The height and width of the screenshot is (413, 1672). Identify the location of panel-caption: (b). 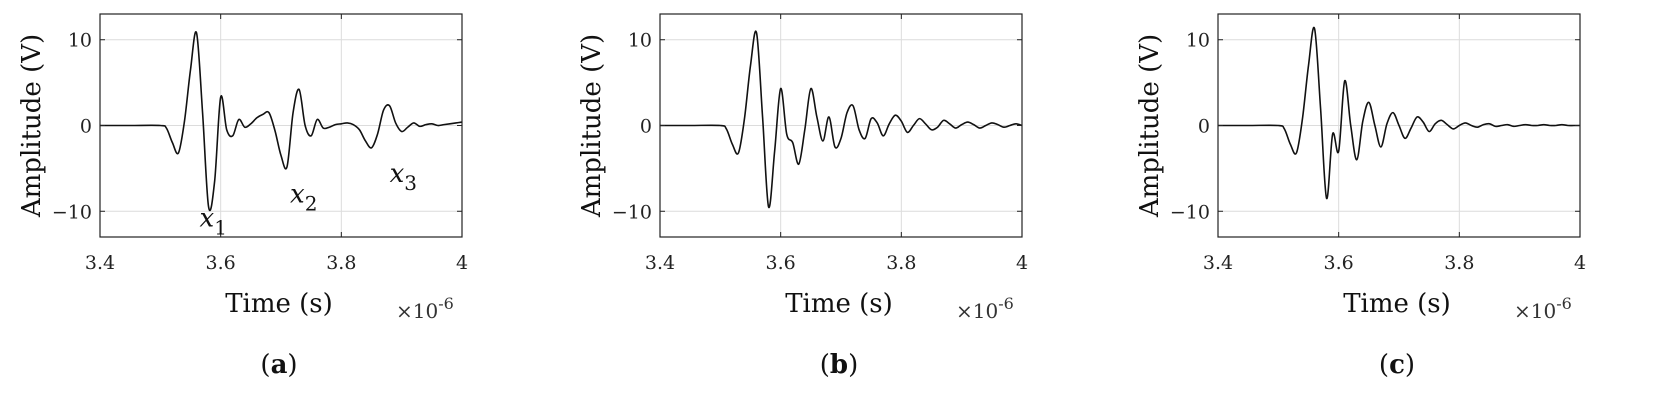
(839, 365).